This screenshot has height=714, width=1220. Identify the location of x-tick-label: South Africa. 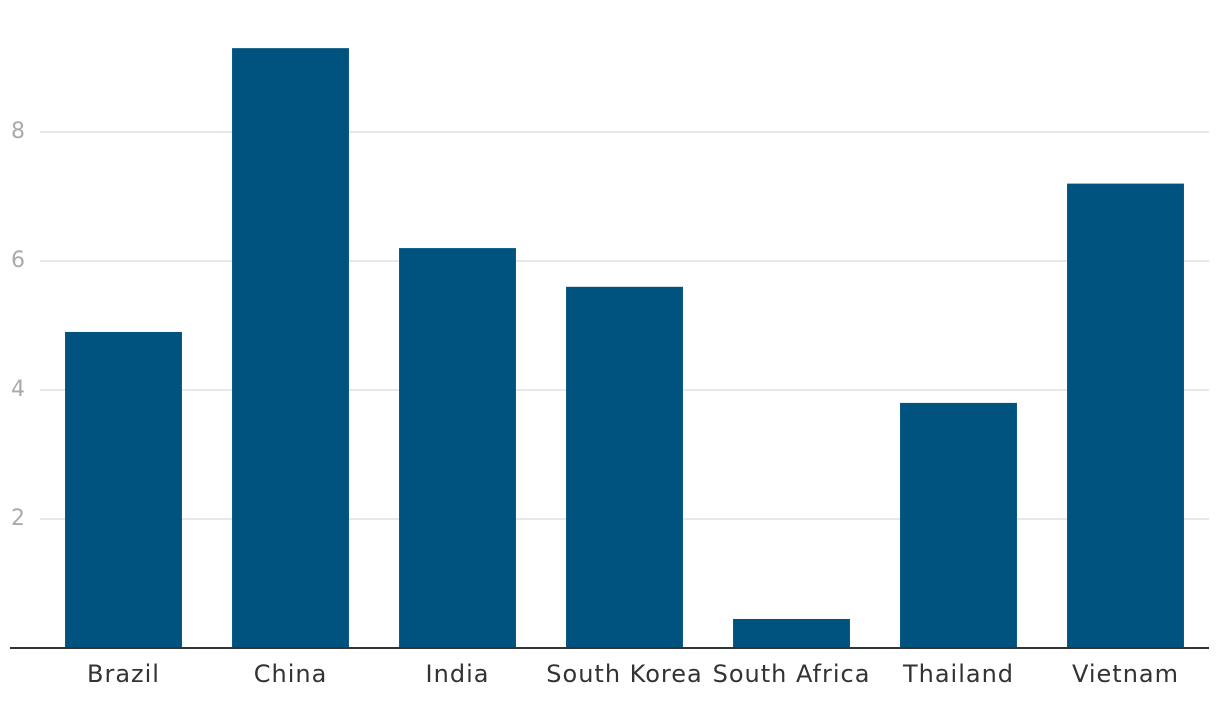
(792, 674).